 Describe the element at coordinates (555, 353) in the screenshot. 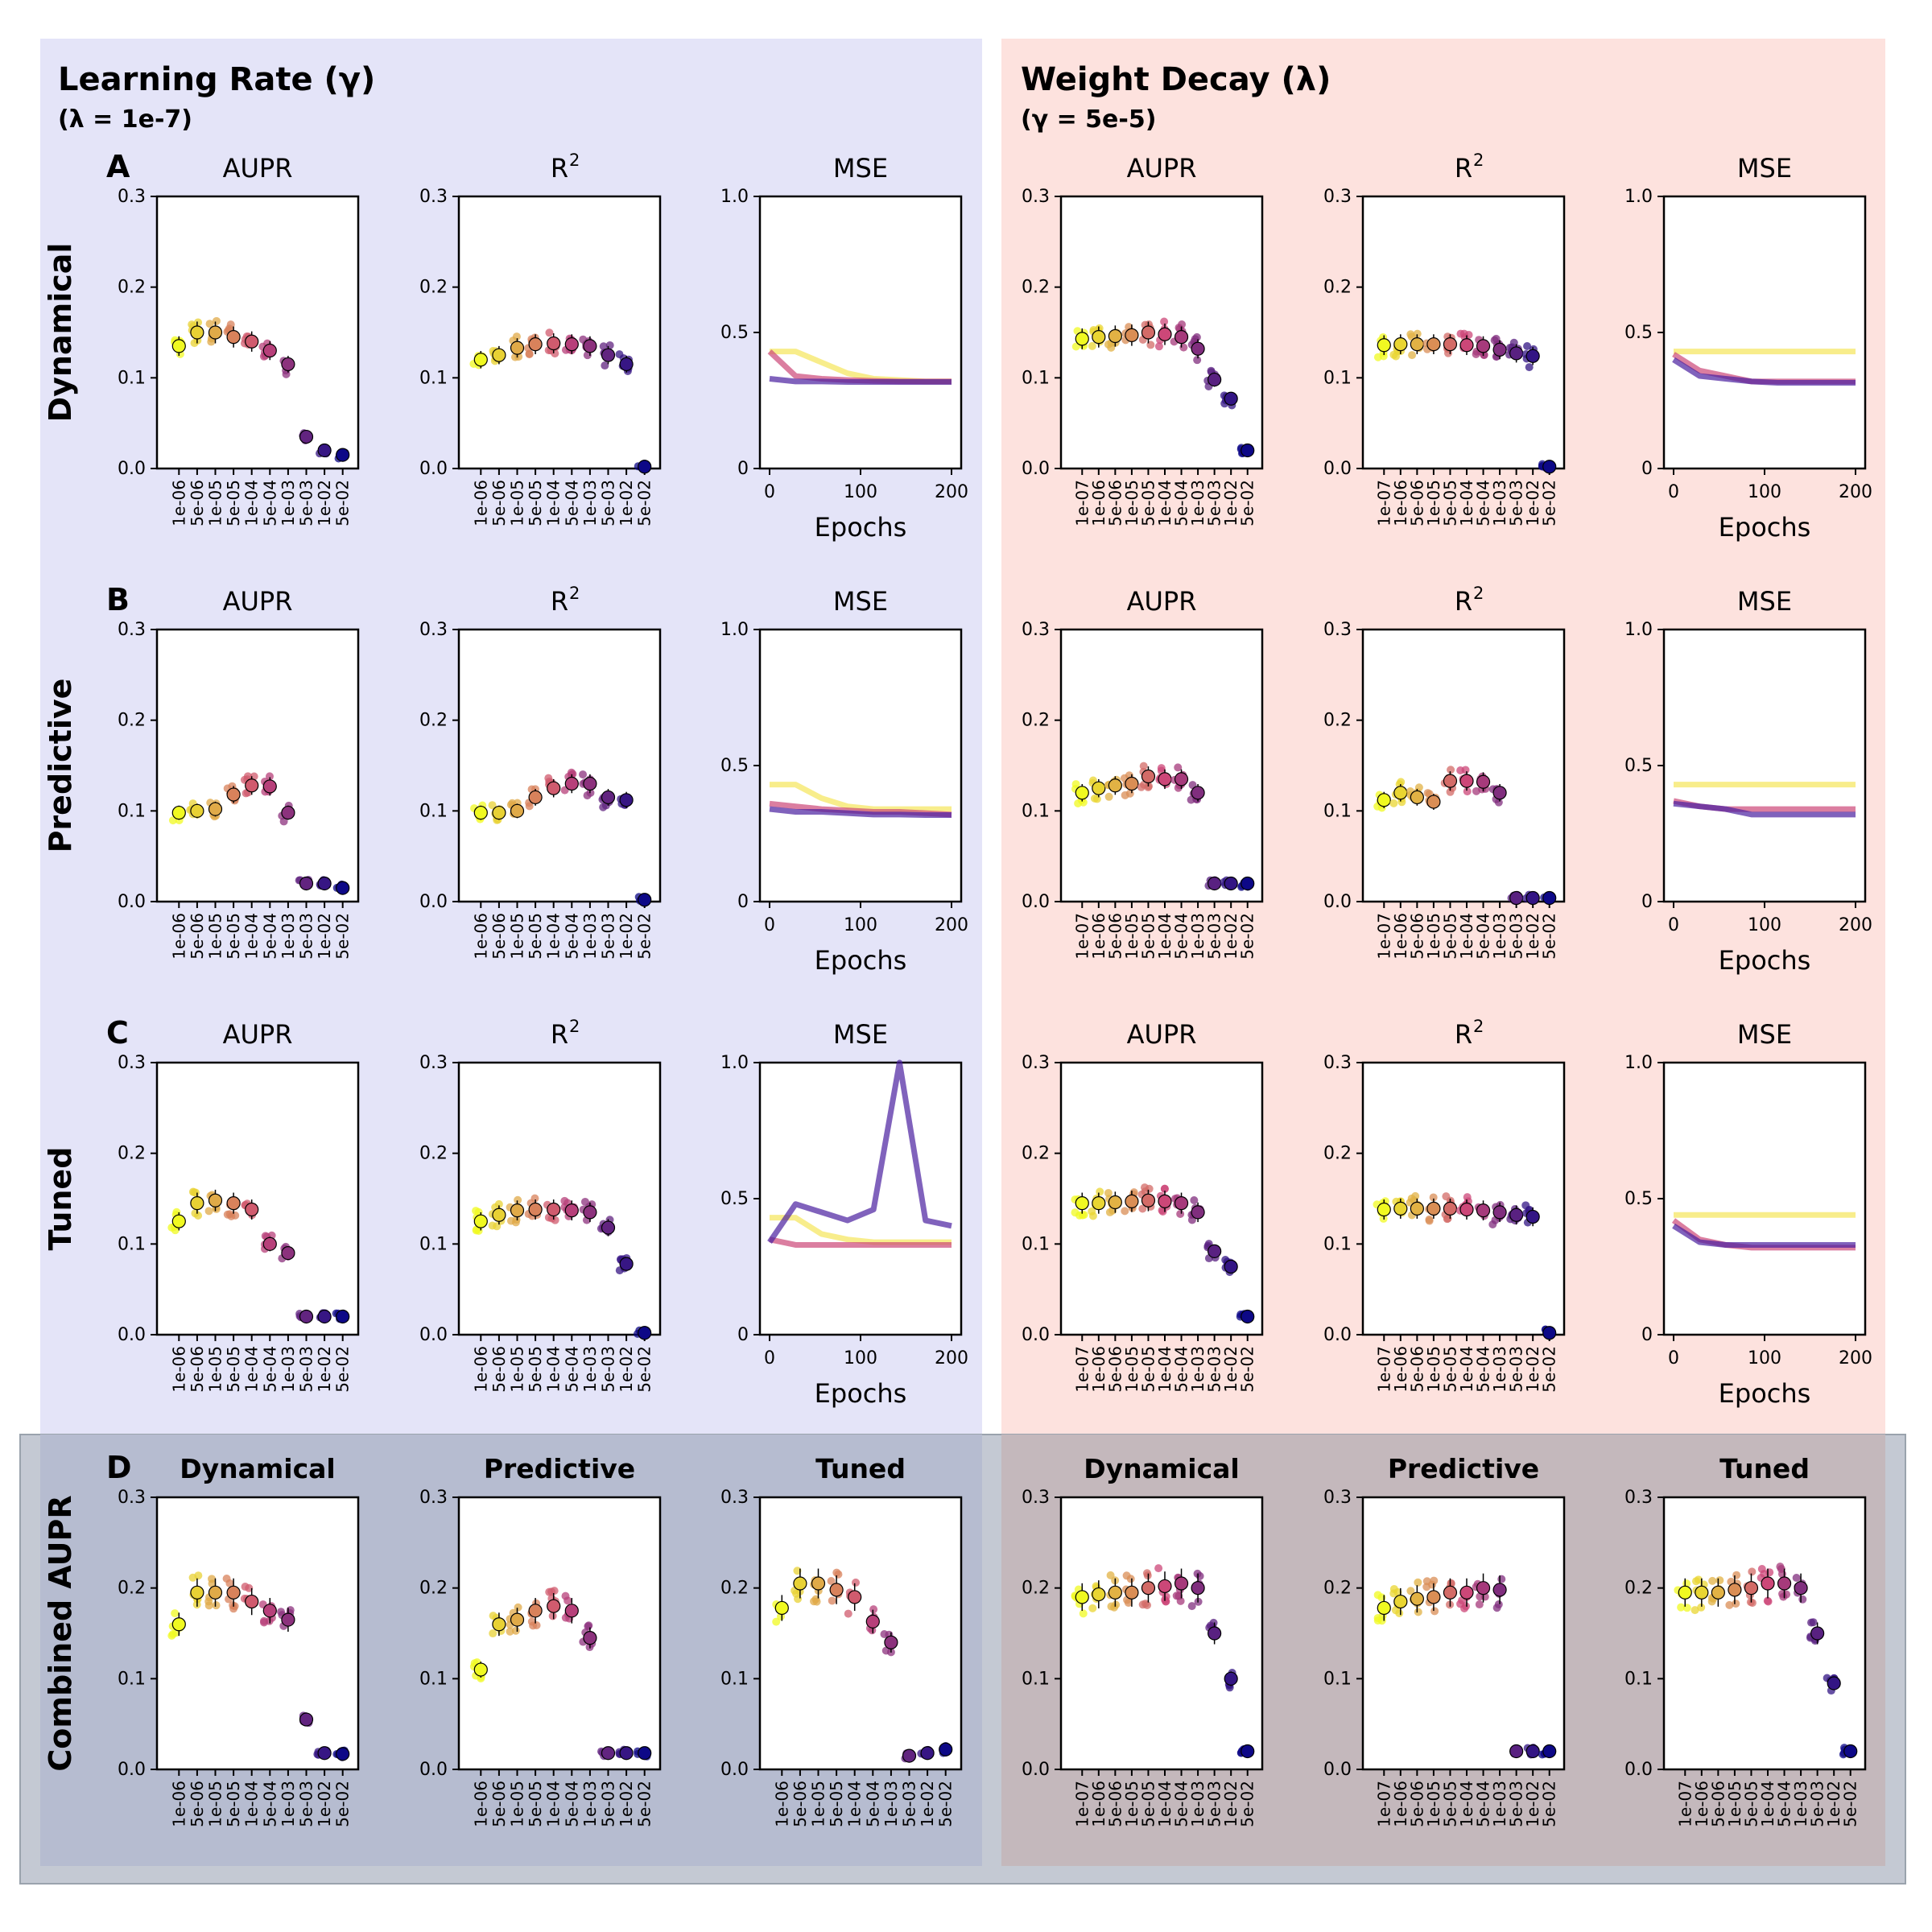

I see `A-lr-r2-point` at that location.